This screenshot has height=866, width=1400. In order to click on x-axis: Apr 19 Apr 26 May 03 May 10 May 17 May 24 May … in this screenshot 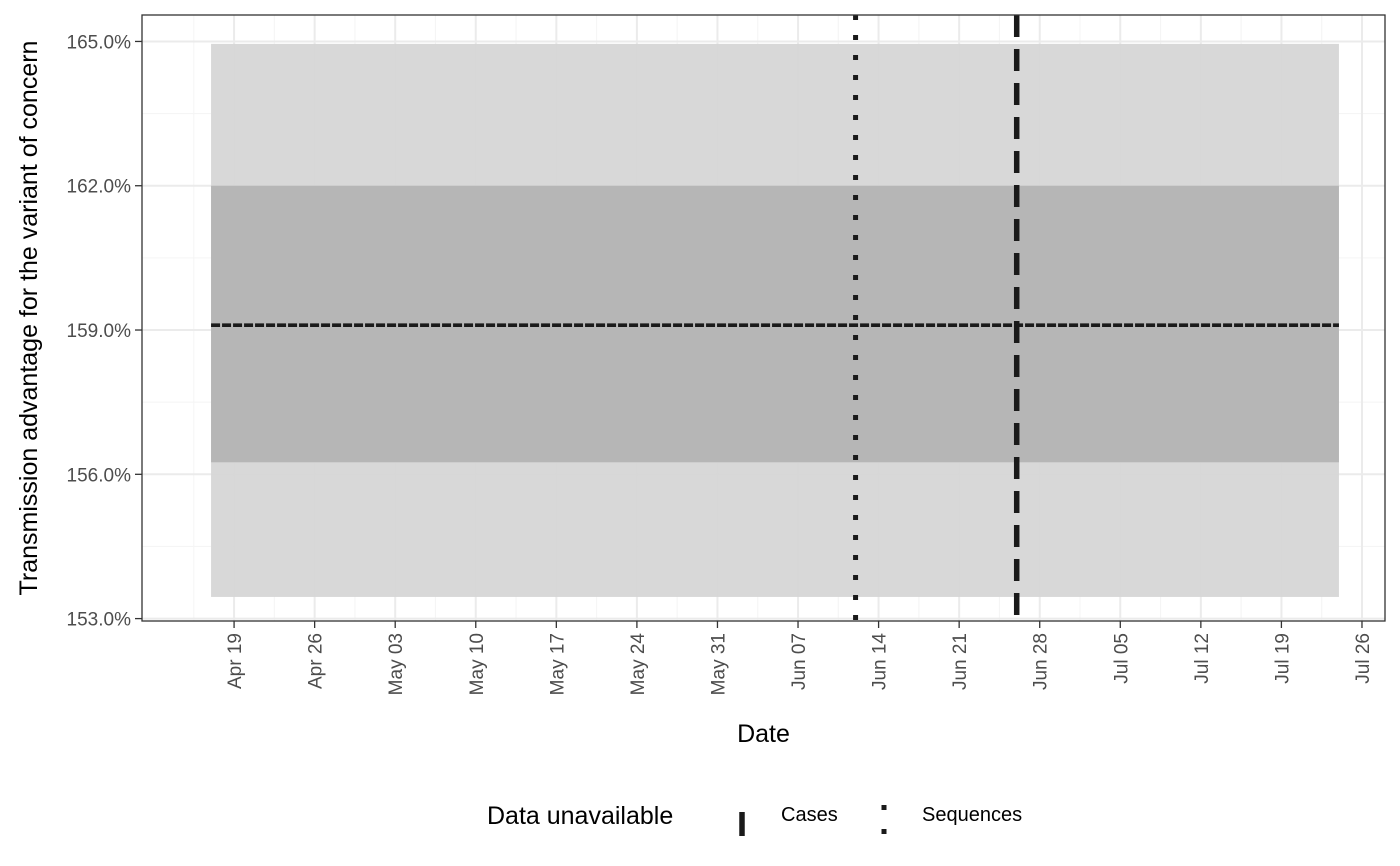, I will do `click(799, 658)`.